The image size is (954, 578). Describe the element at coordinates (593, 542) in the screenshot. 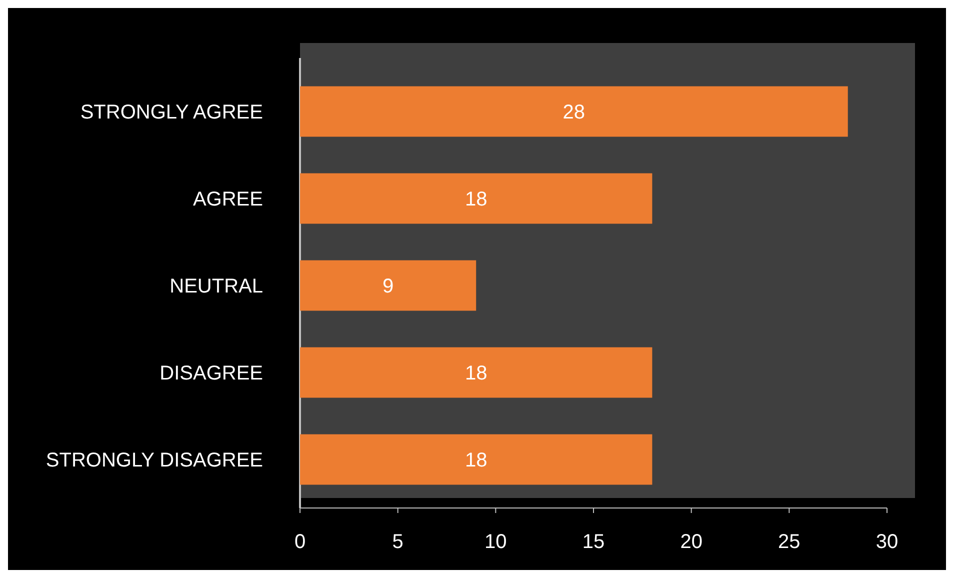

I see `x-tick-label: 15` at that location.